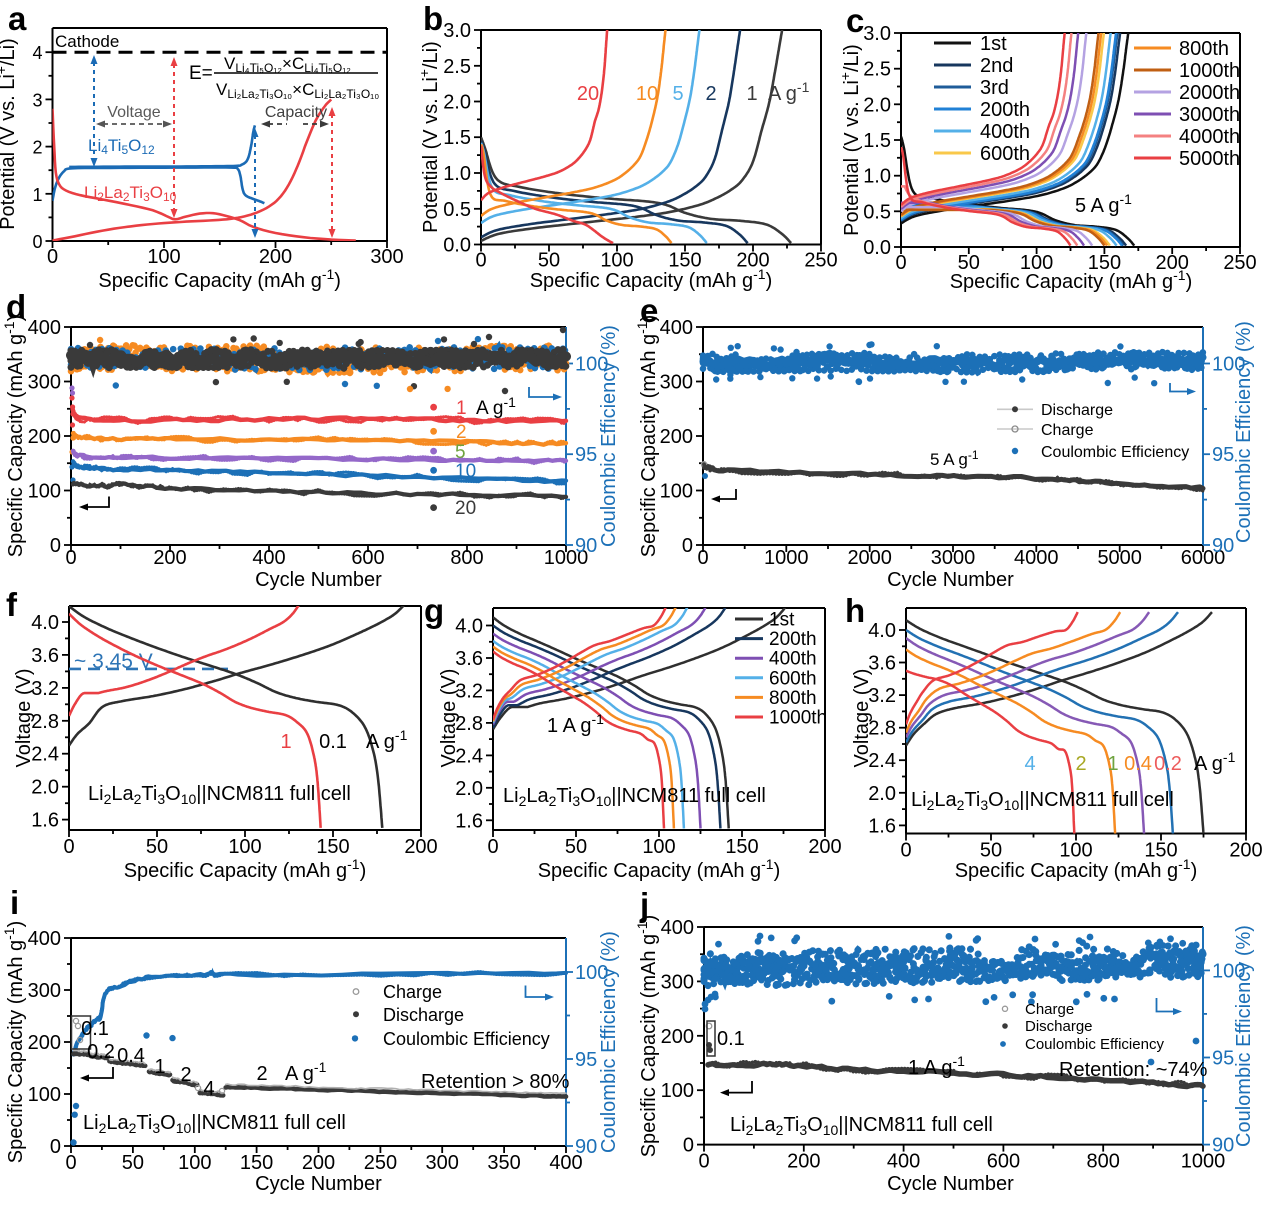 Image resolution: width=1268 pixels, height=1207 pixels. What do you see at coordinates (495, 1082) in the screenshot?
I see `svg-text: Retention > 80%` at bounding box center [495, 1082].